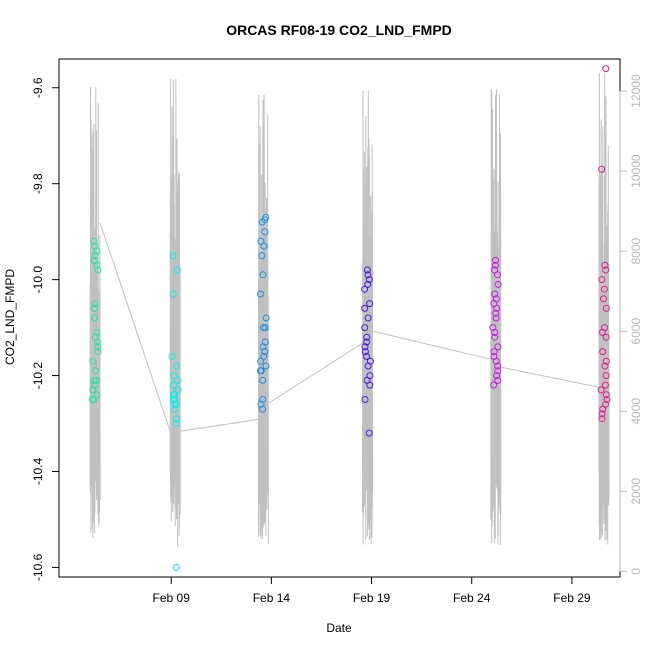  What do you see at coordinates (572, 598) in the screenshot?
I see `x-tick-label: Feb 29` at bounding box center [572, 598].